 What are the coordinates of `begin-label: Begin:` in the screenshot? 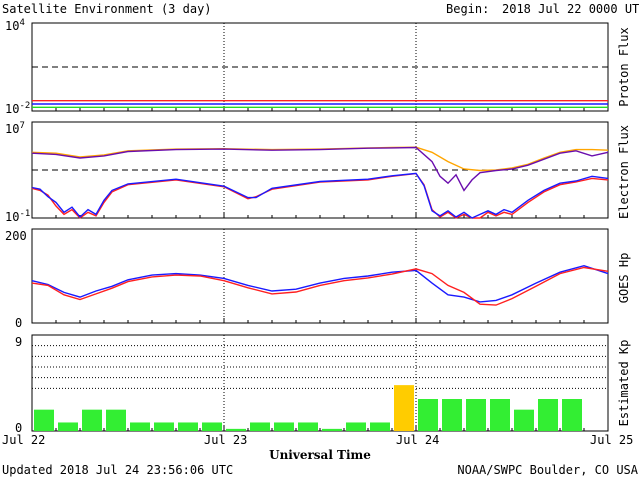 It's located at (467, 9).